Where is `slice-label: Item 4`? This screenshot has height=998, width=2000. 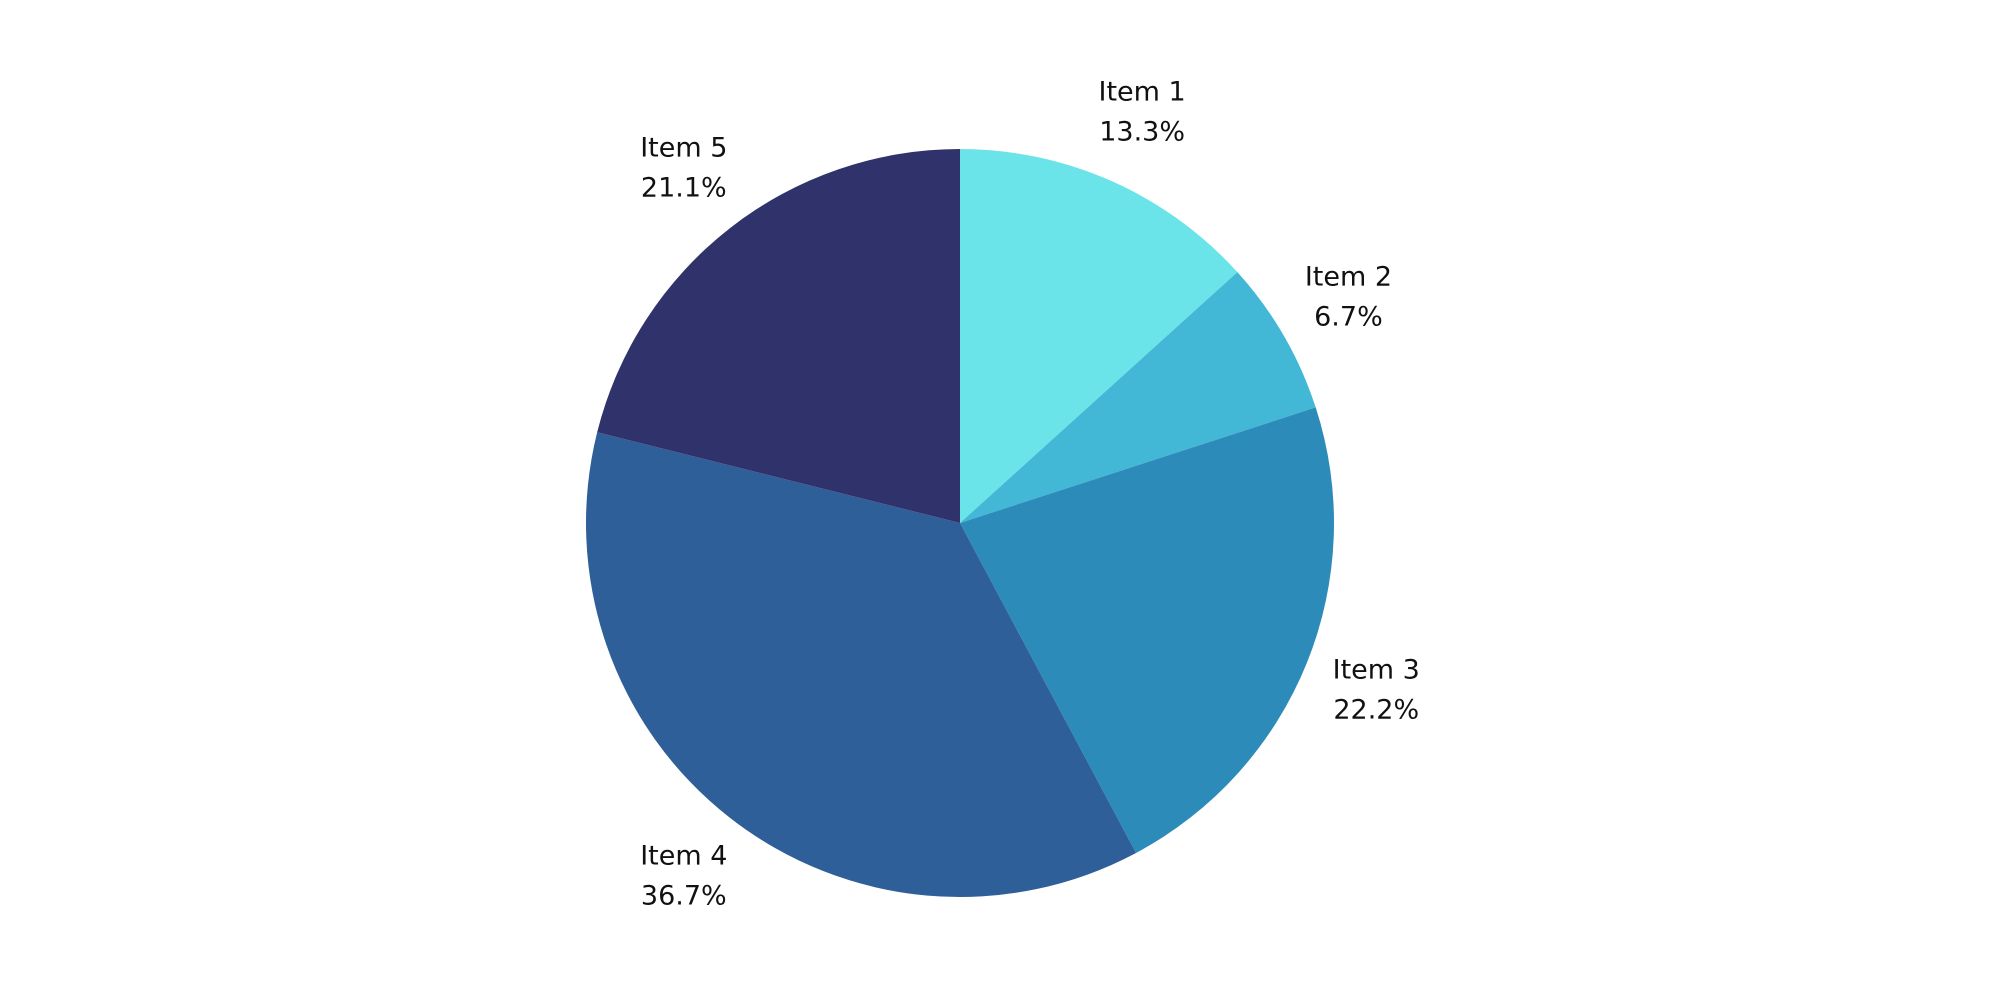
slice-label: Item 4 is located at coordinates (683, 855).